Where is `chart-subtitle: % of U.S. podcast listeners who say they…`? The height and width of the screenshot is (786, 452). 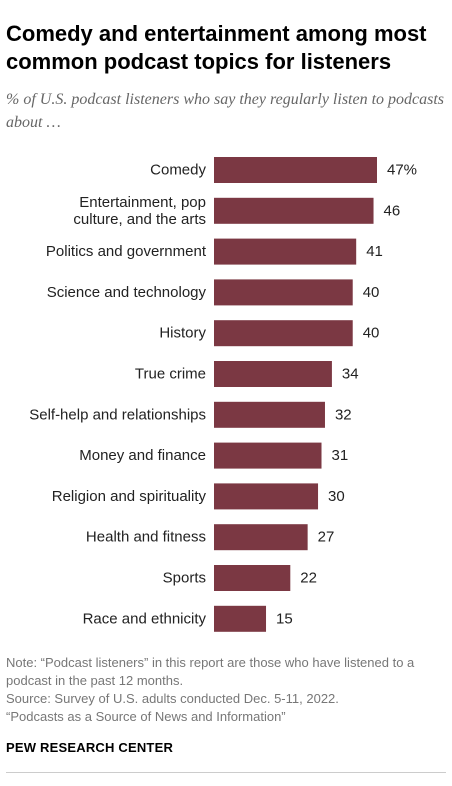 chart-subtitle: % of U.S. podcast listeners who say they… is located at coordinates (225, 111).